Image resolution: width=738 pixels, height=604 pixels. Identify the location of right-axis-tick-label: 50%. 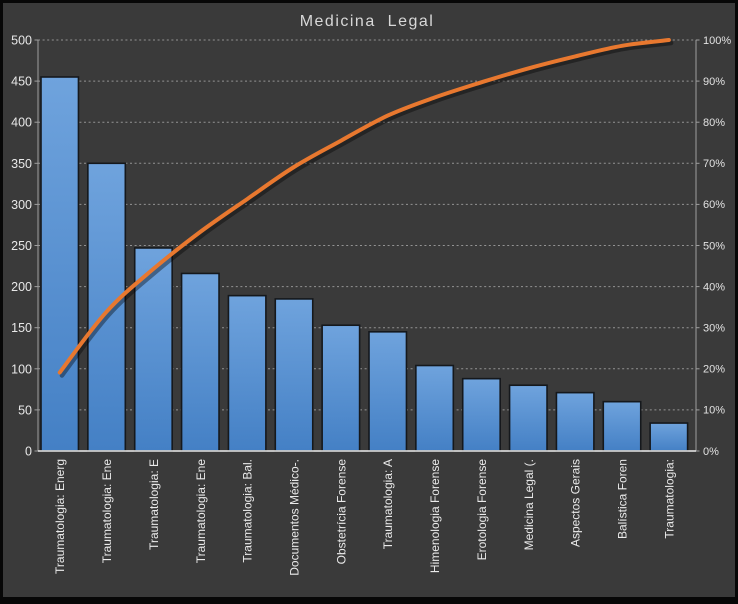
(714, 246).